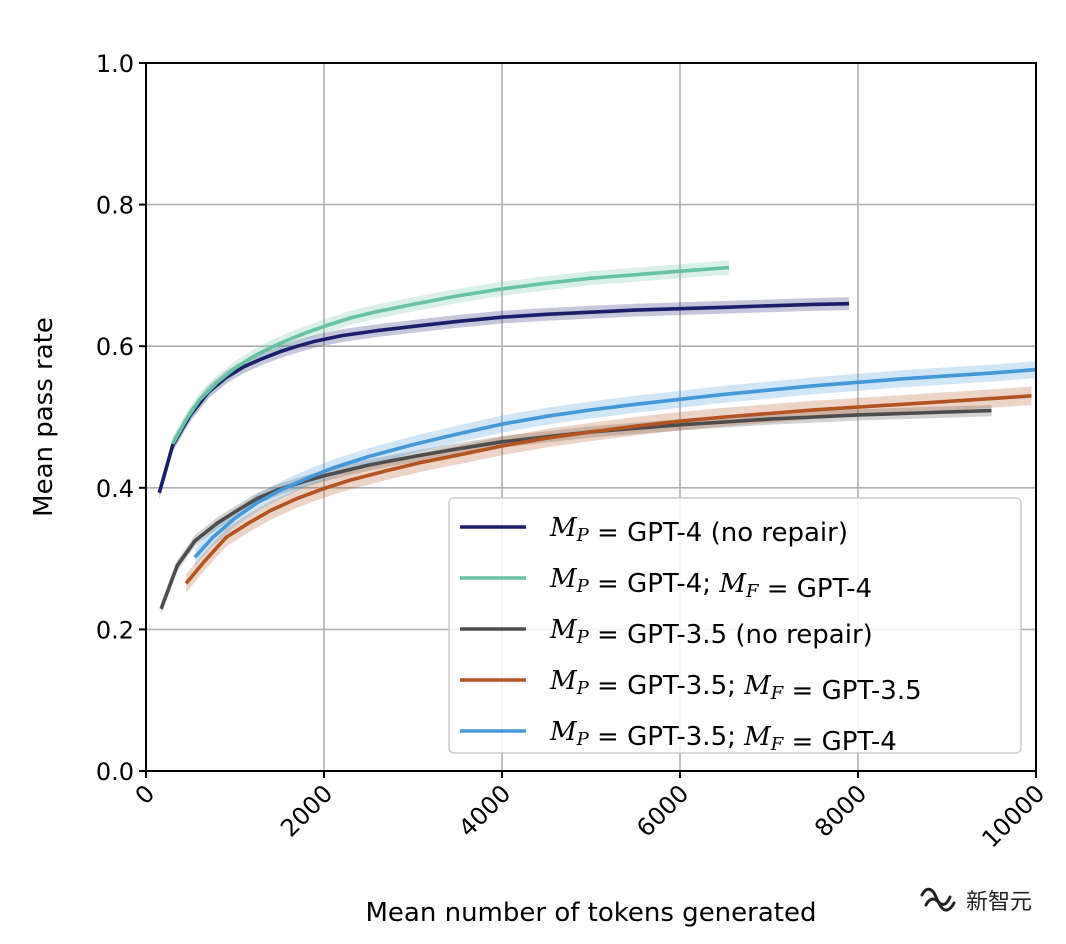 The image size is (1066, 944). What do you see at coordinates (115, 347) in the screenshot?
I see `y-tick-label: 0.6` at bounding box center [115, 347].